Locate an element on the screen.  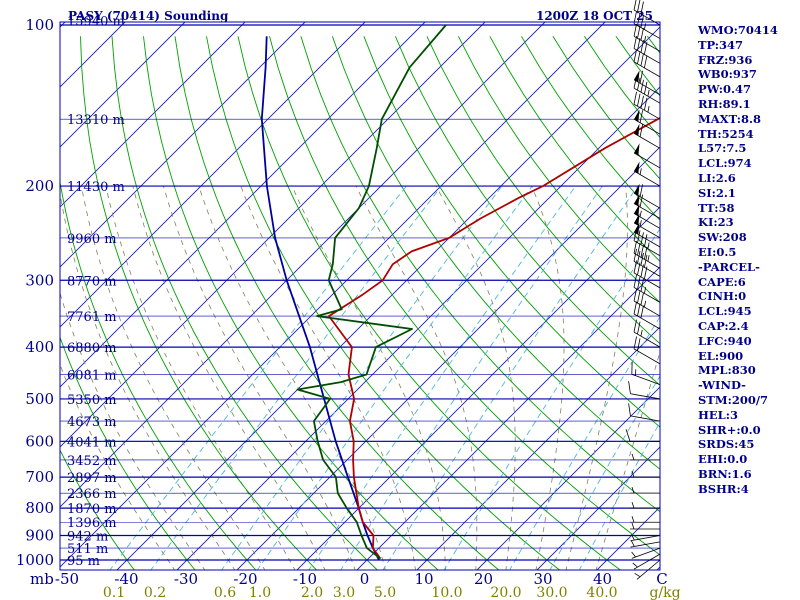
height-label: 1870 m is located at coordinates (92, 509).